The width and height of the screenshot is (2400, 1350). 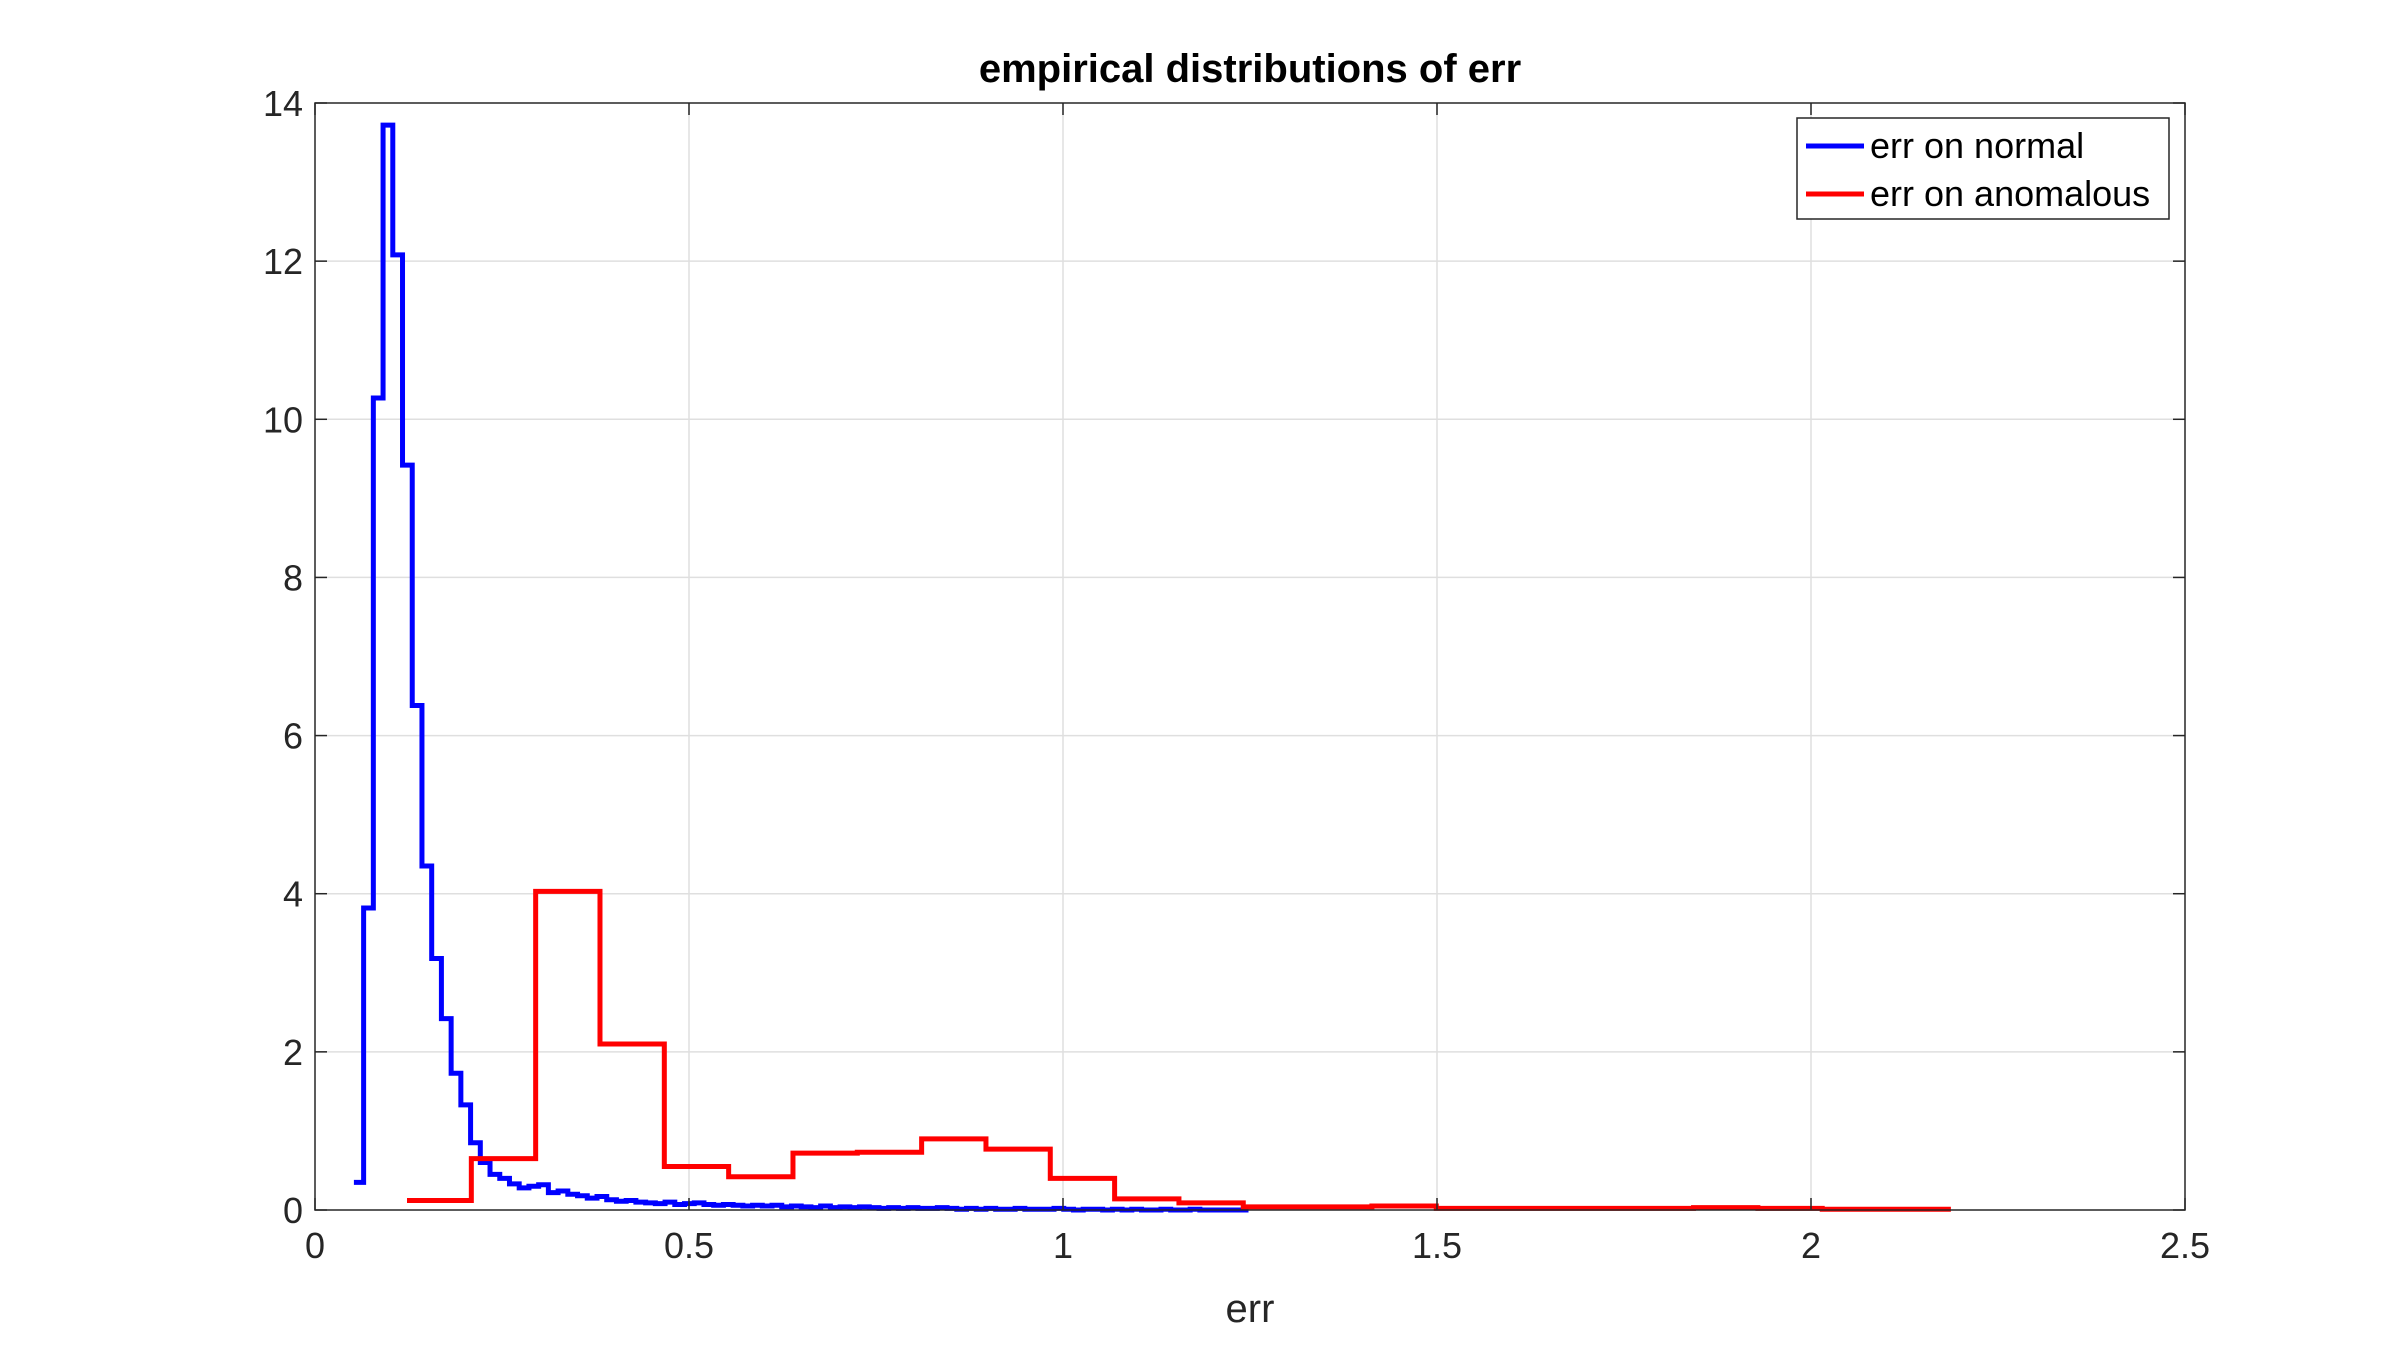 I want to click on y-tick-label: 0, so click(x=293, y=1210).